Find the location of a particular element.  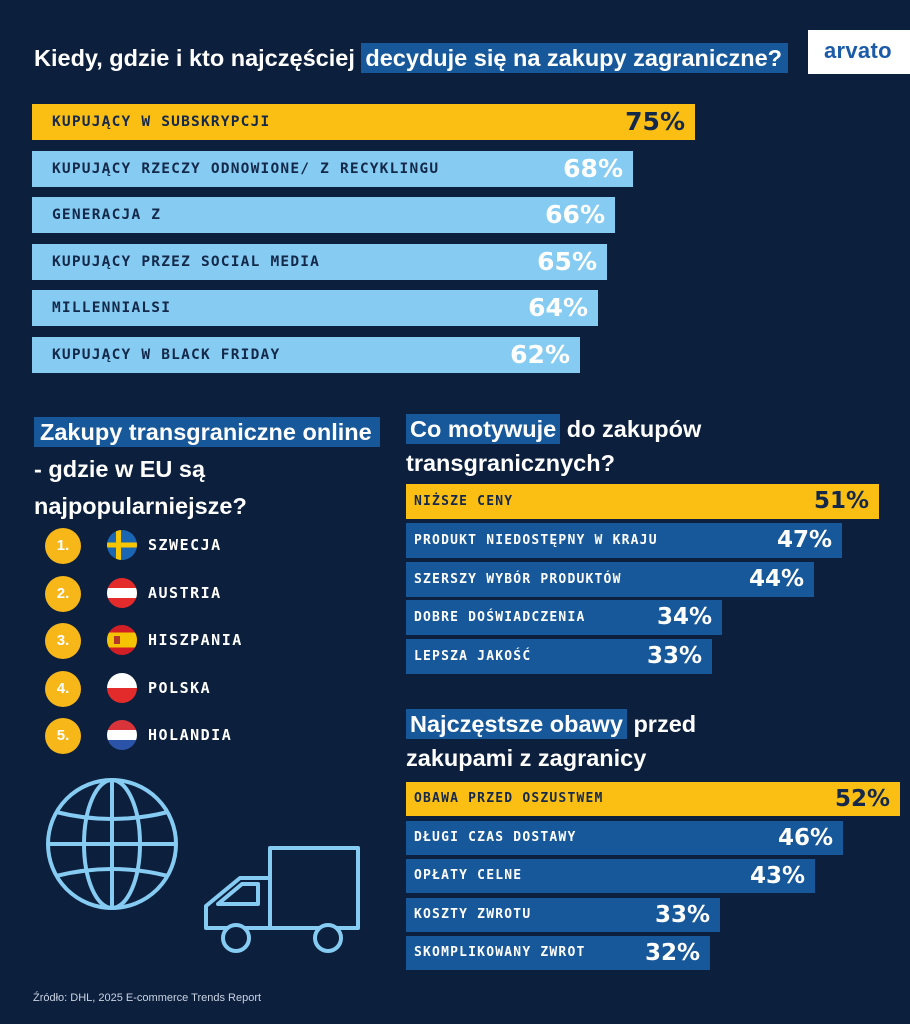

netherlands-flag-icon is located at coordinates (122, 735).